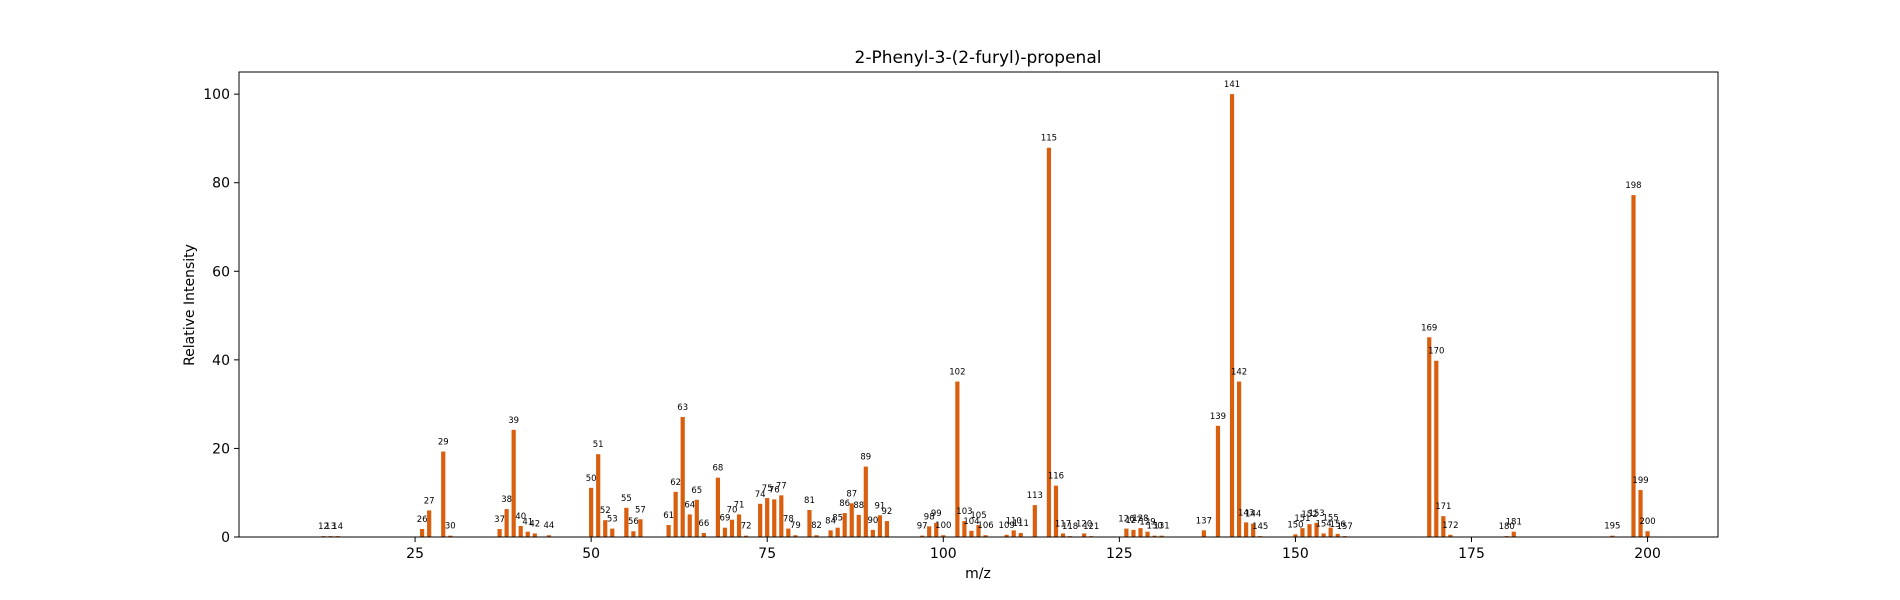 Image resolution: width=1900 pixels, height=600 pixels. What do you see at coordinates (1091, 527) in the screenshot?
I see `peak-label-mz-121: 121` at bounding box center [1091, 527].